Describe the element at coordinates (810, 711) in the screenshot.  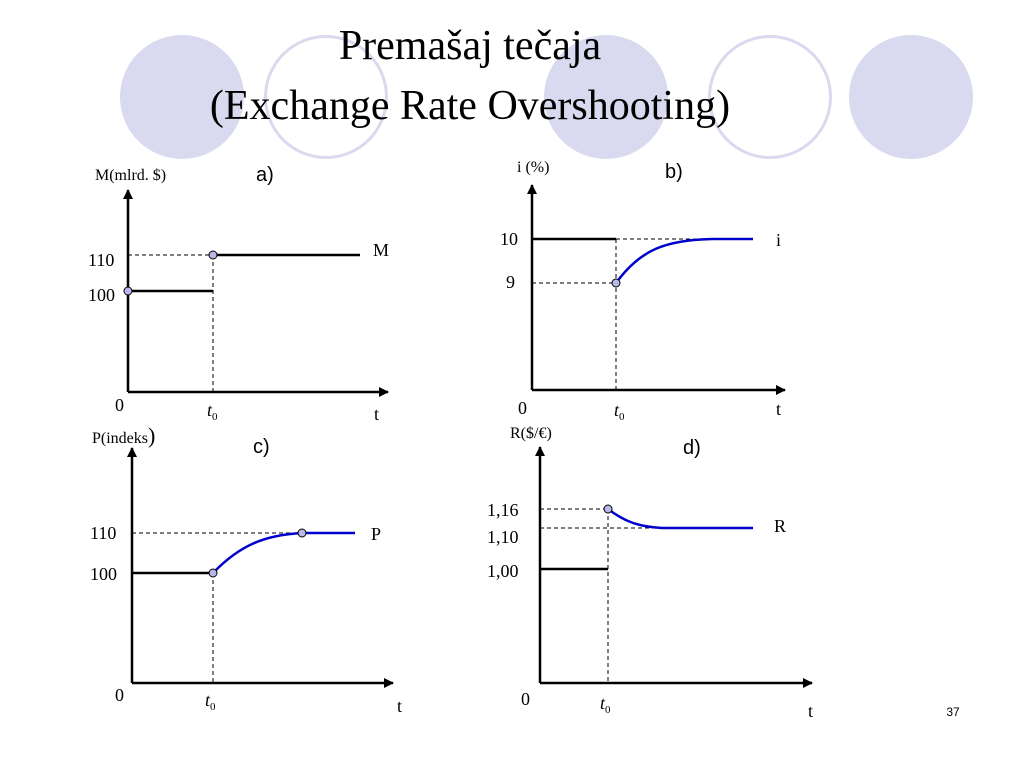
I see `panel-d-xlabel: t` at that location.